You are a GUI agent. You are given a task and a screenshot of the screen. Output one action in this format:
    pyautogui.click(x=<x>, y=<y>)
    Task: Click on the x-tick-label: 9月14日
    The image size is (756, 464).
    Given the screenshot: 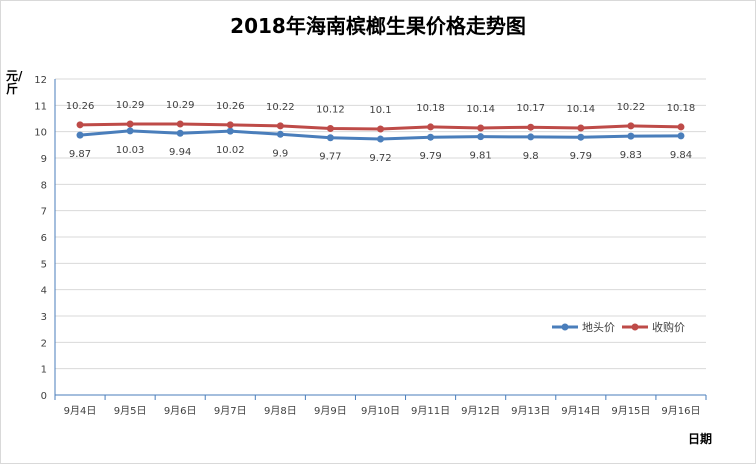 What is the action you would take?
    pyautogui.click(x=580, y=411)
    